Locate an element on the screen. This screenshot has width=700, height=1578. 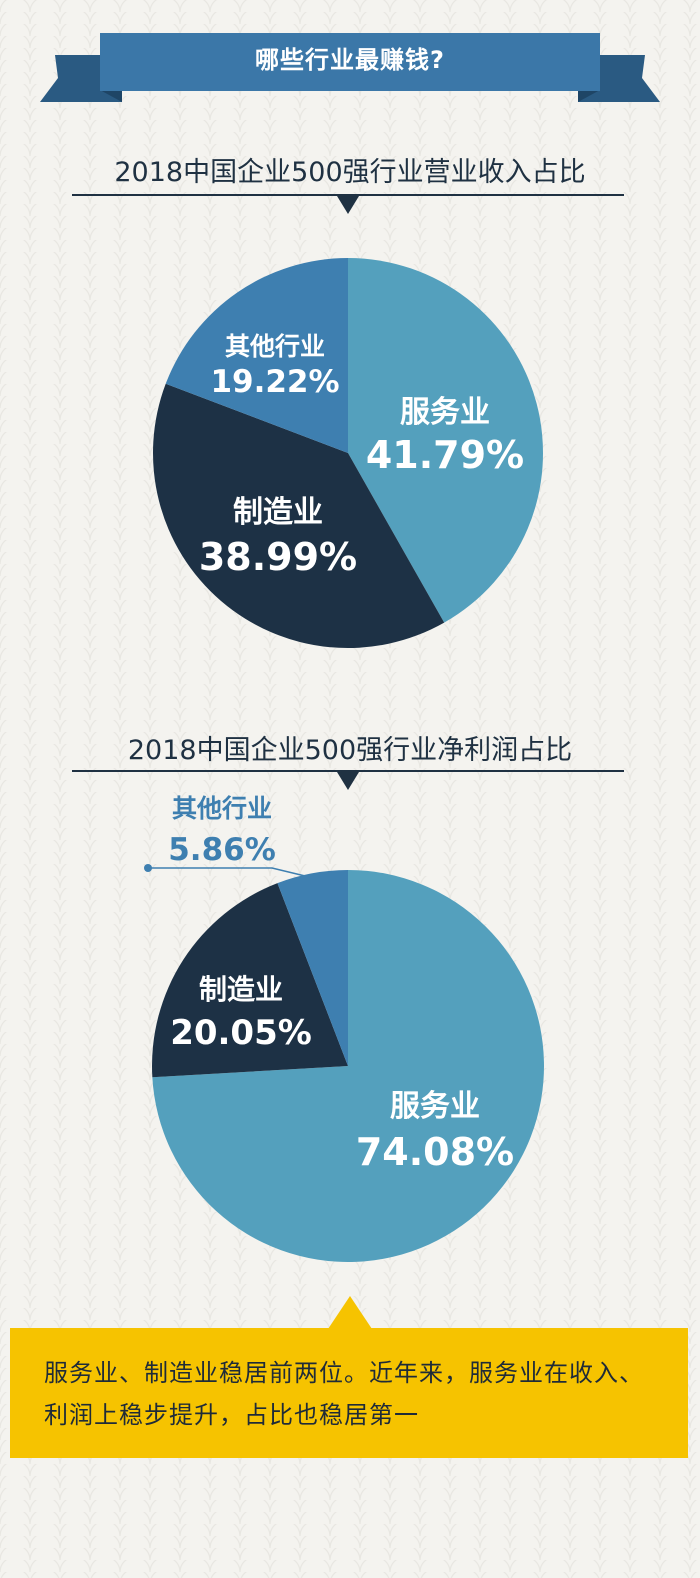
chart2-slice-name-2: 其他行业 is located at coordinates (222, 808).